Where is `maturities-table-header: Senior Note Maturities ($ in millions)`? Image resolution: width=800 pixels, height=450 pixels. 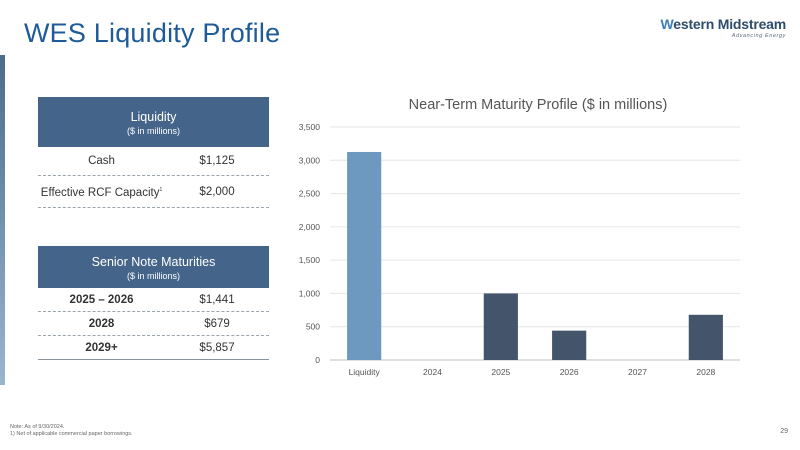 maturities-table-header: Senior Note Maturities ($ in millions) is located at coordinates (153, 267).